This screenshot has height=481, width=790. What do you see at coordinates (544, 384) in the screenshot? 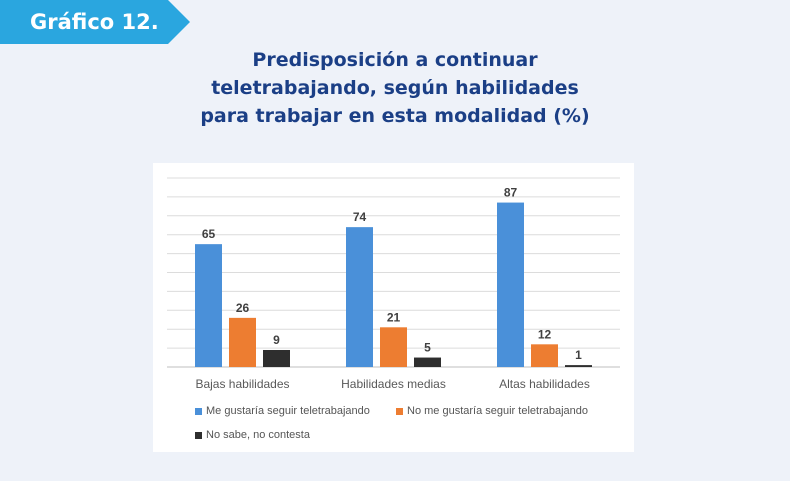
I see `category-label: Altas habilidades` at bounding box center [544, 384].